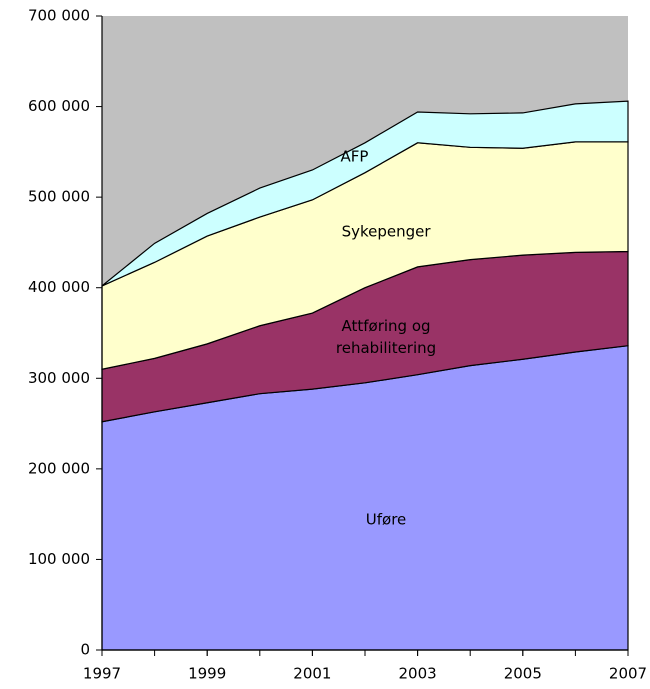 This screenshot has width=650, height=689. What do you see at coordinates (523, 674) in the screenshot?
I see `x-tick-label: 2005` at bounding box center [523, 674].